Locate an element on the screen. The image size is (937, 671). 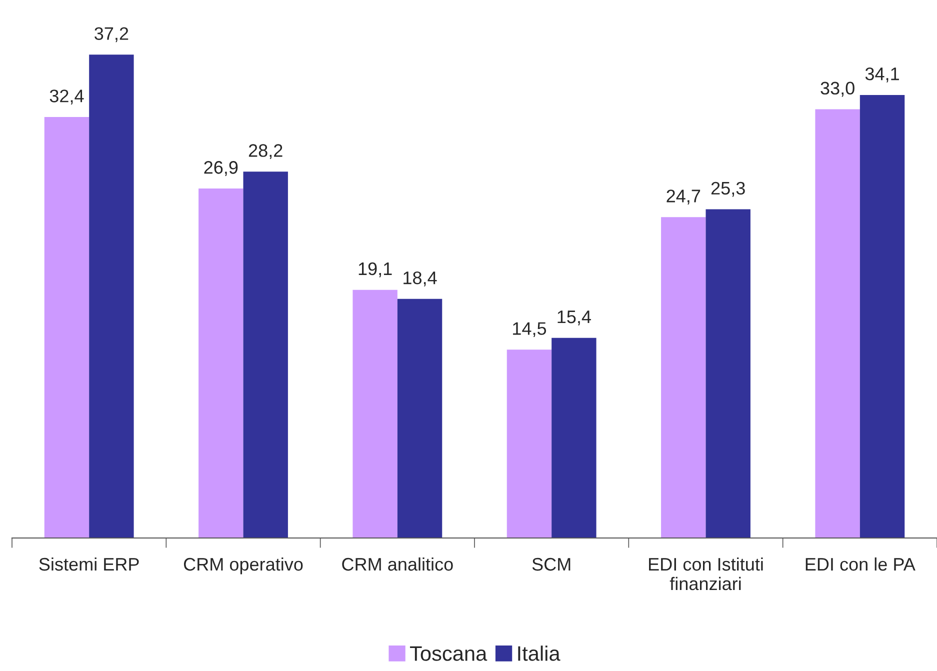
data-label: 32,4 is located at coordinates (67, 97).